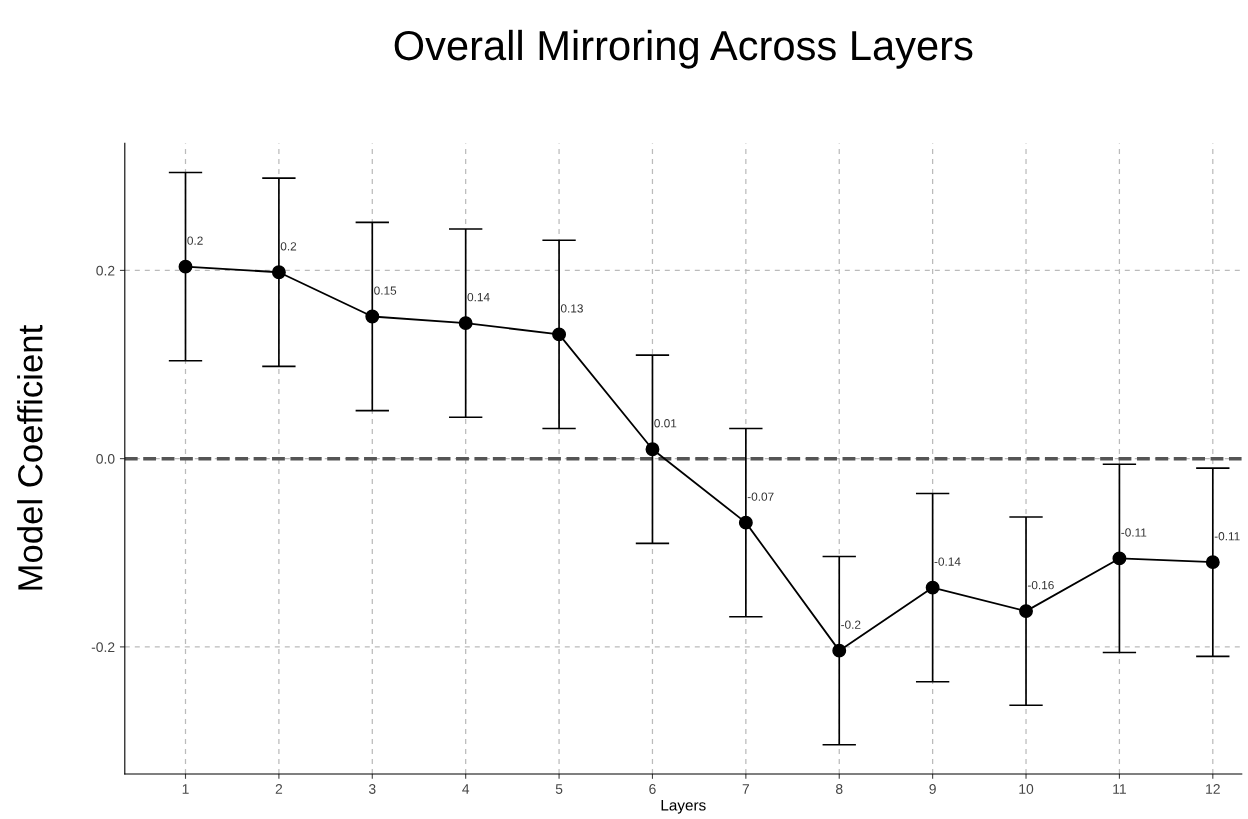 The width and height of the screenshot is (1248, 819). I want to click on data-label: 0.01, so click(665, 423).